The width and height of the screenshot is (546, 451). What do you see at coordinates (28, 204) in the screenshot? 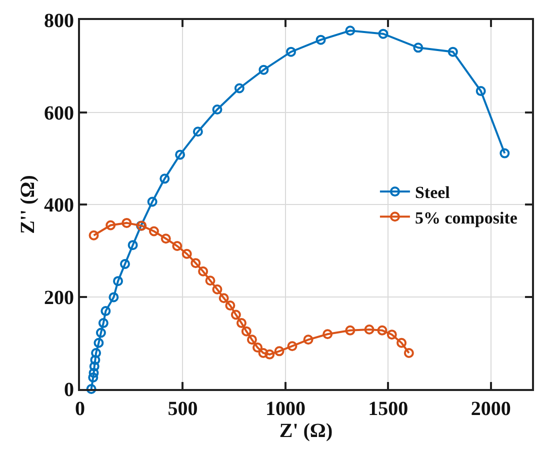
I see `y-axis-title: Z'' (Ω)` at bounding box center [28, 204].